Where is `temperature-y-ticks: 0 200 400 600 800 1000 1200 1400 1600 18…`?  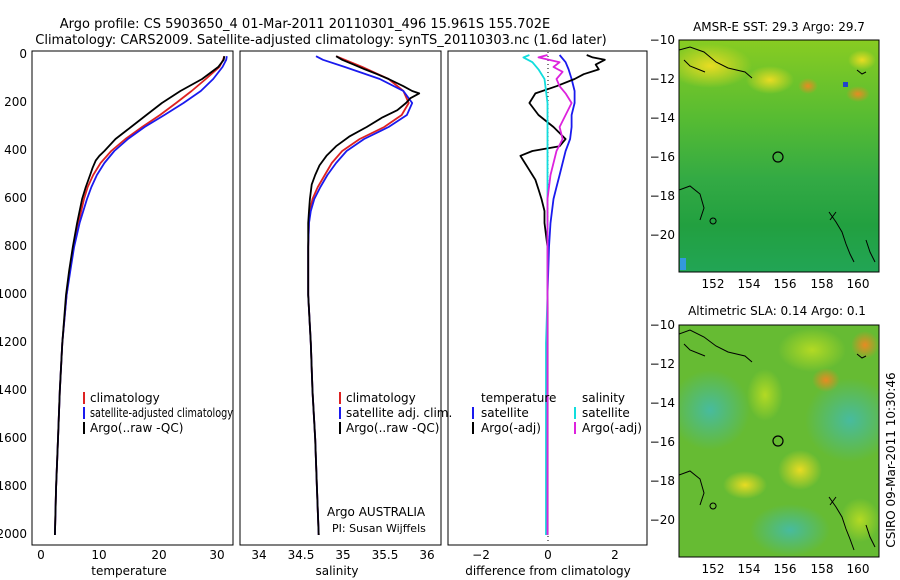
temperature-y-ticks: 0 200 400 600 800 1000 1200 1400 1600 18… is located at coordinates (13, 294).